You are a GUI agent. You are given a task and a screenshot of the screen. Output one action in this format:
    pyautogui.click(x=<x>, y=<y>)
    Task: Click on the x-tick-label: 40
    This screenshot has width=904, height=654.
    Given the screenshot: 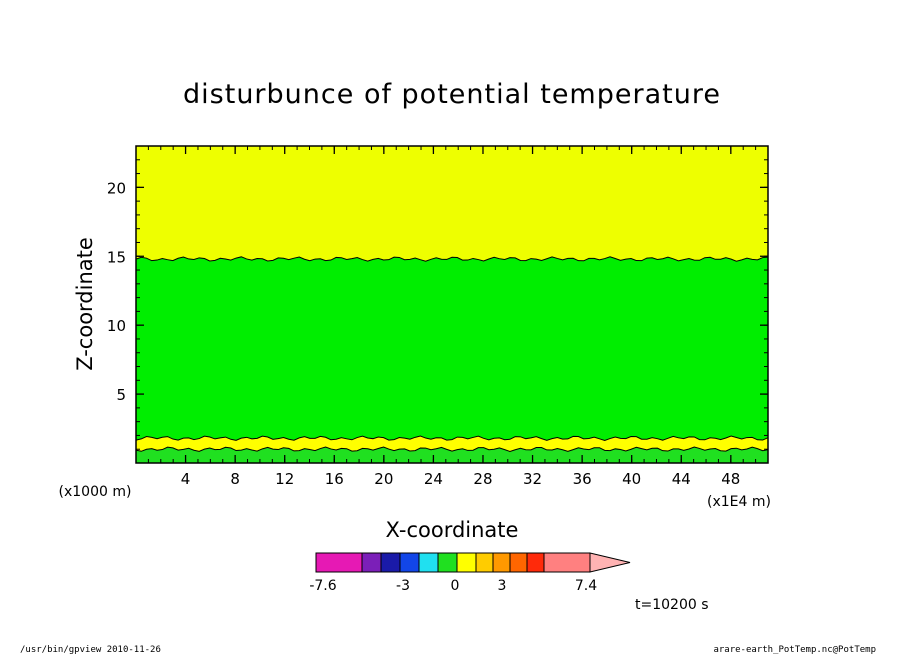 What is the action you would take?
    pyautogui.click(x=631, y=479)
    